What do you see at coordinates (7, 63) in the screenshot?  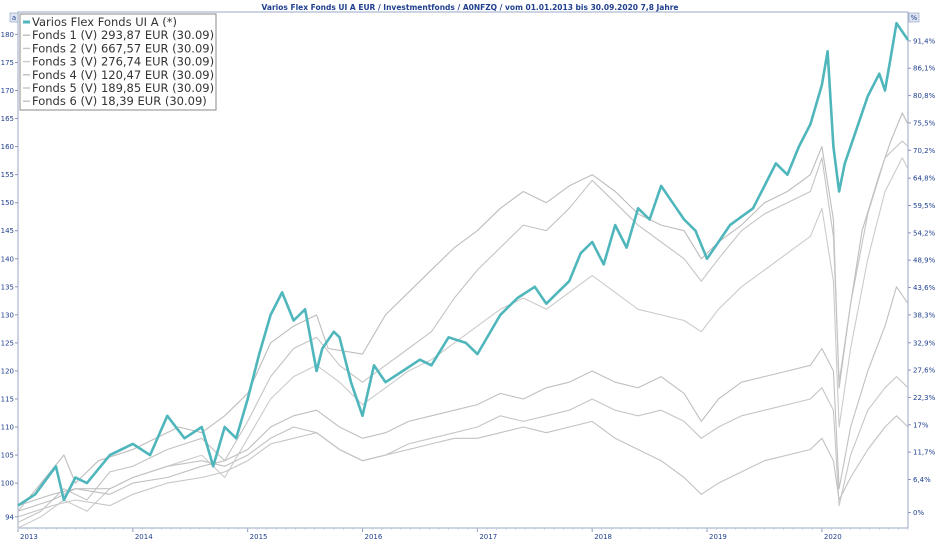 I see `y-left-tick-label: 175` at bounding box center [7, 63].